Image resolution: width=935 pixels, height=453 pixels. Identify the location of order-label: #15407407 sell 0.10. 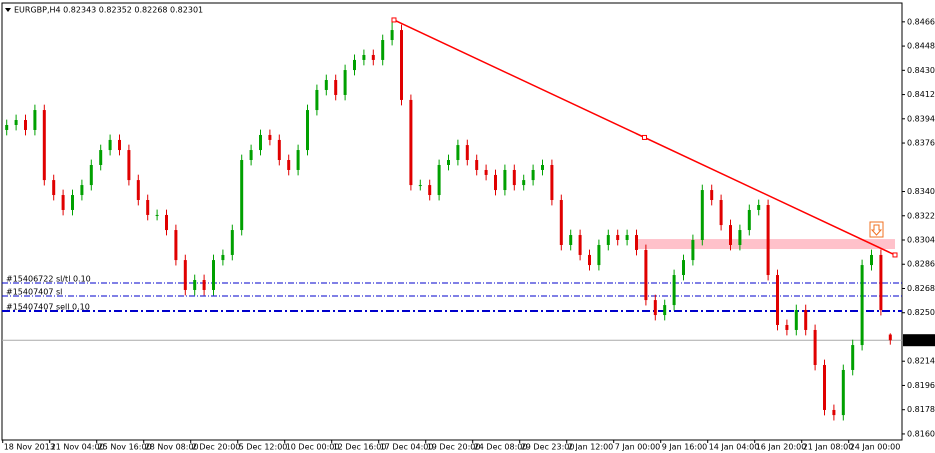
(48, 306).